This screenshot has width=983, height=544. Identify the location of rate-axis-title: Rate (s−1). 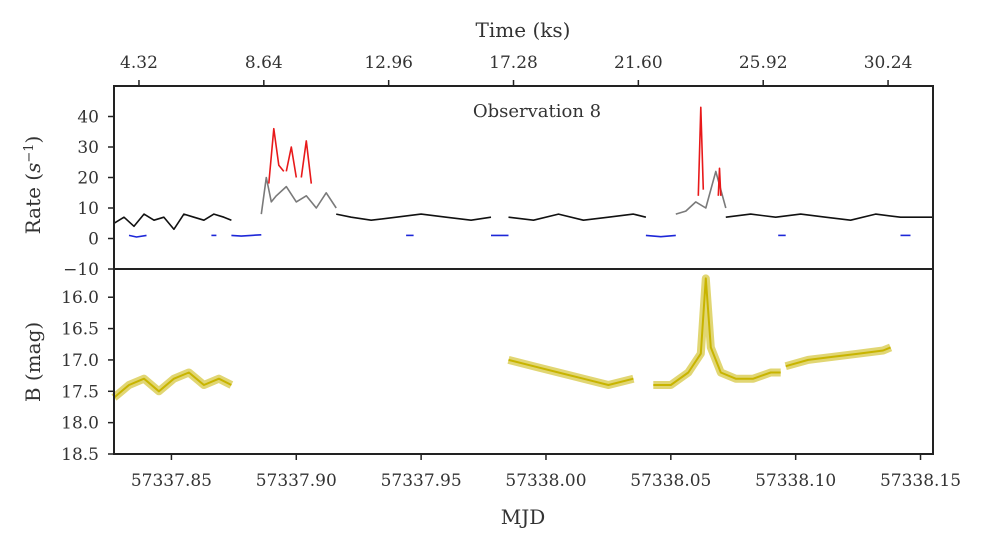
(33, 185).